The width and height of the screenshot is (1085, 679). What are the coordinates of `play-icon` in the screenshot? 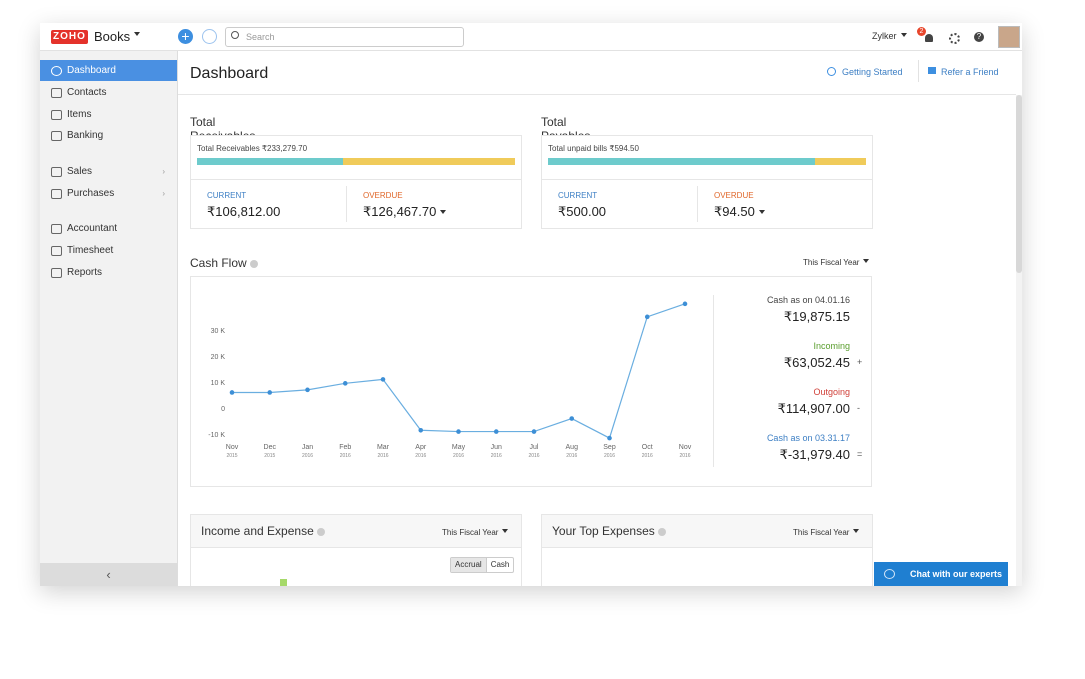 It's located at (831, 71).